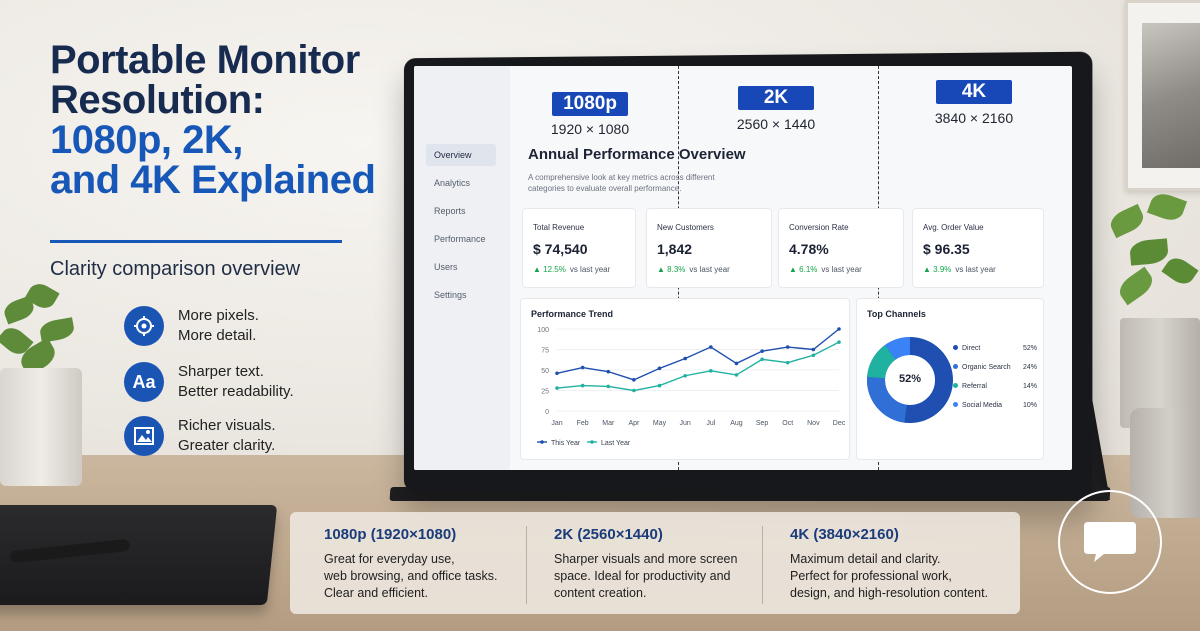 This screenshot has width=1200, height=631. Describe the element at coordinates (1162, 95) in the screenshot. I see `wall-picture` at that location.